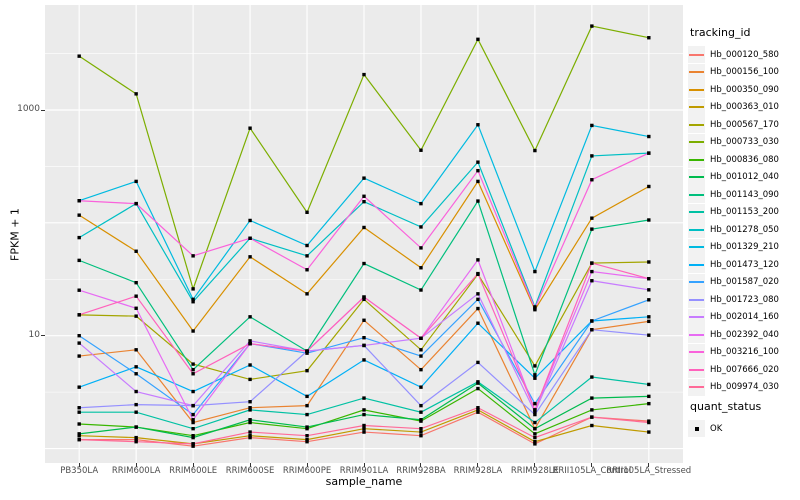  I want to click on legend-label: Hb_003216_100, so click(744, 352).